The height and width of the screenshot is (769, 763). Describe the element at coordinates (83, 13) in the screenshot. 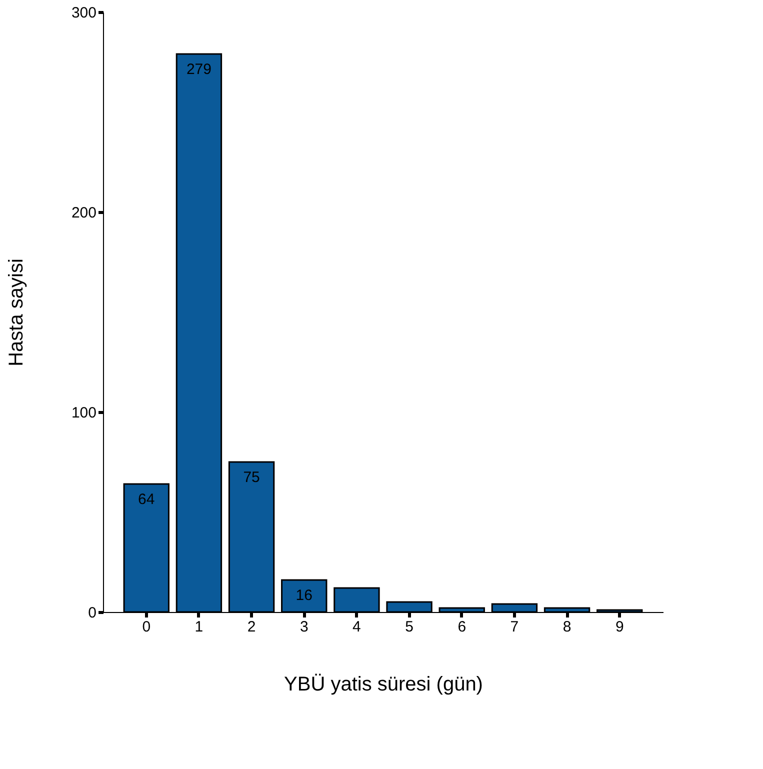

I see `y-tick-label: 300` at that location.